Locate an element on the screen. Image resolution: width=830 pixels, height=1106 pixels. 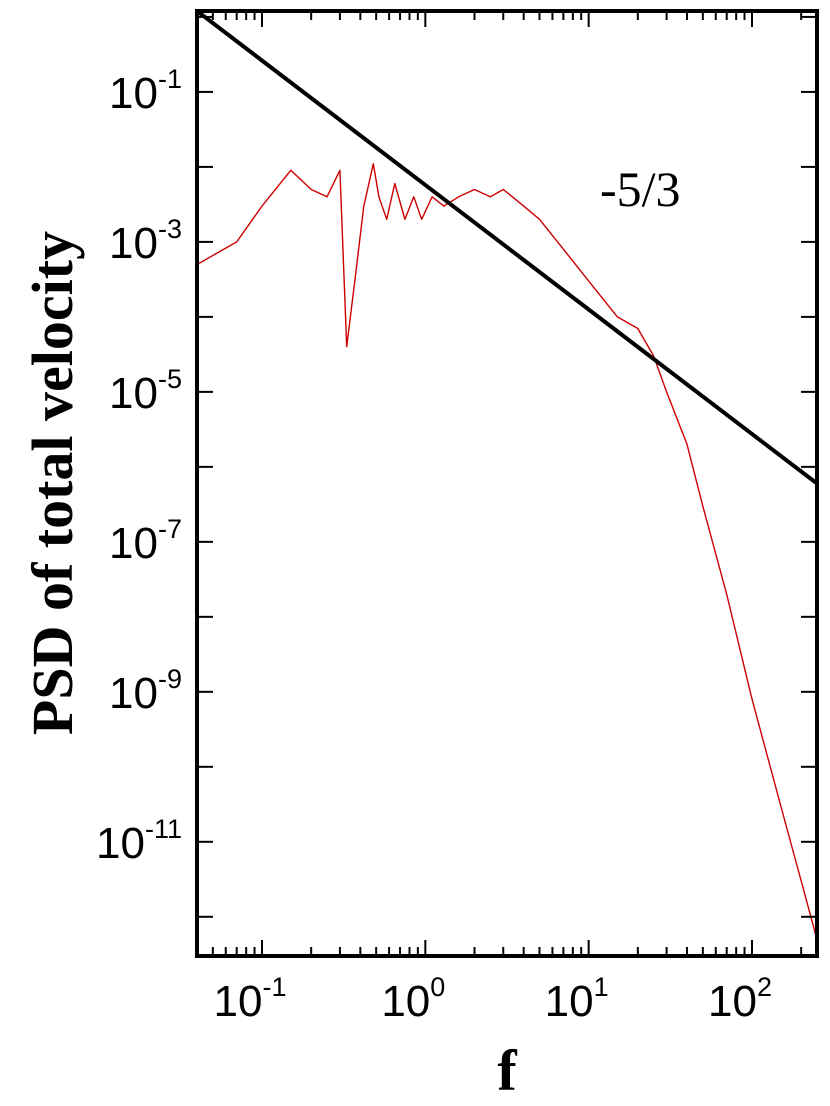
x-tick-label: 10¹ is located at coordinates (577, 999).